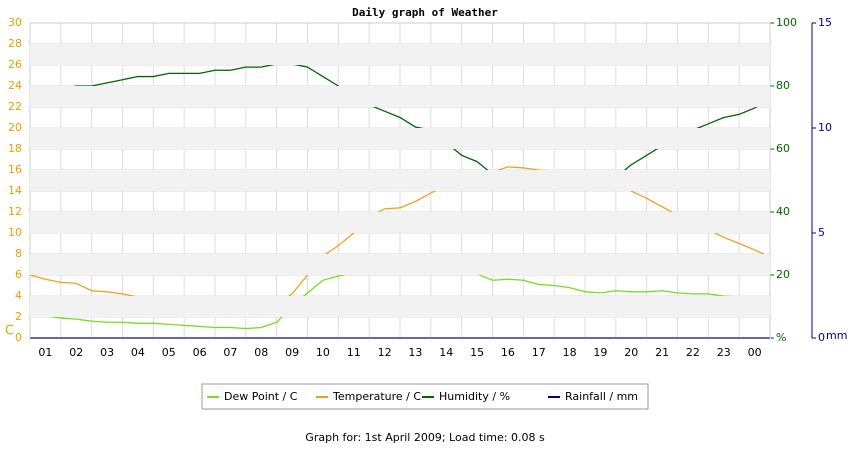 The height and width of the screenshot is (454, 850). What do you see at coordinates (376, 396) in the screenshot?
I see `legend-label: Temperature / C` at bounding box center [376, 396].